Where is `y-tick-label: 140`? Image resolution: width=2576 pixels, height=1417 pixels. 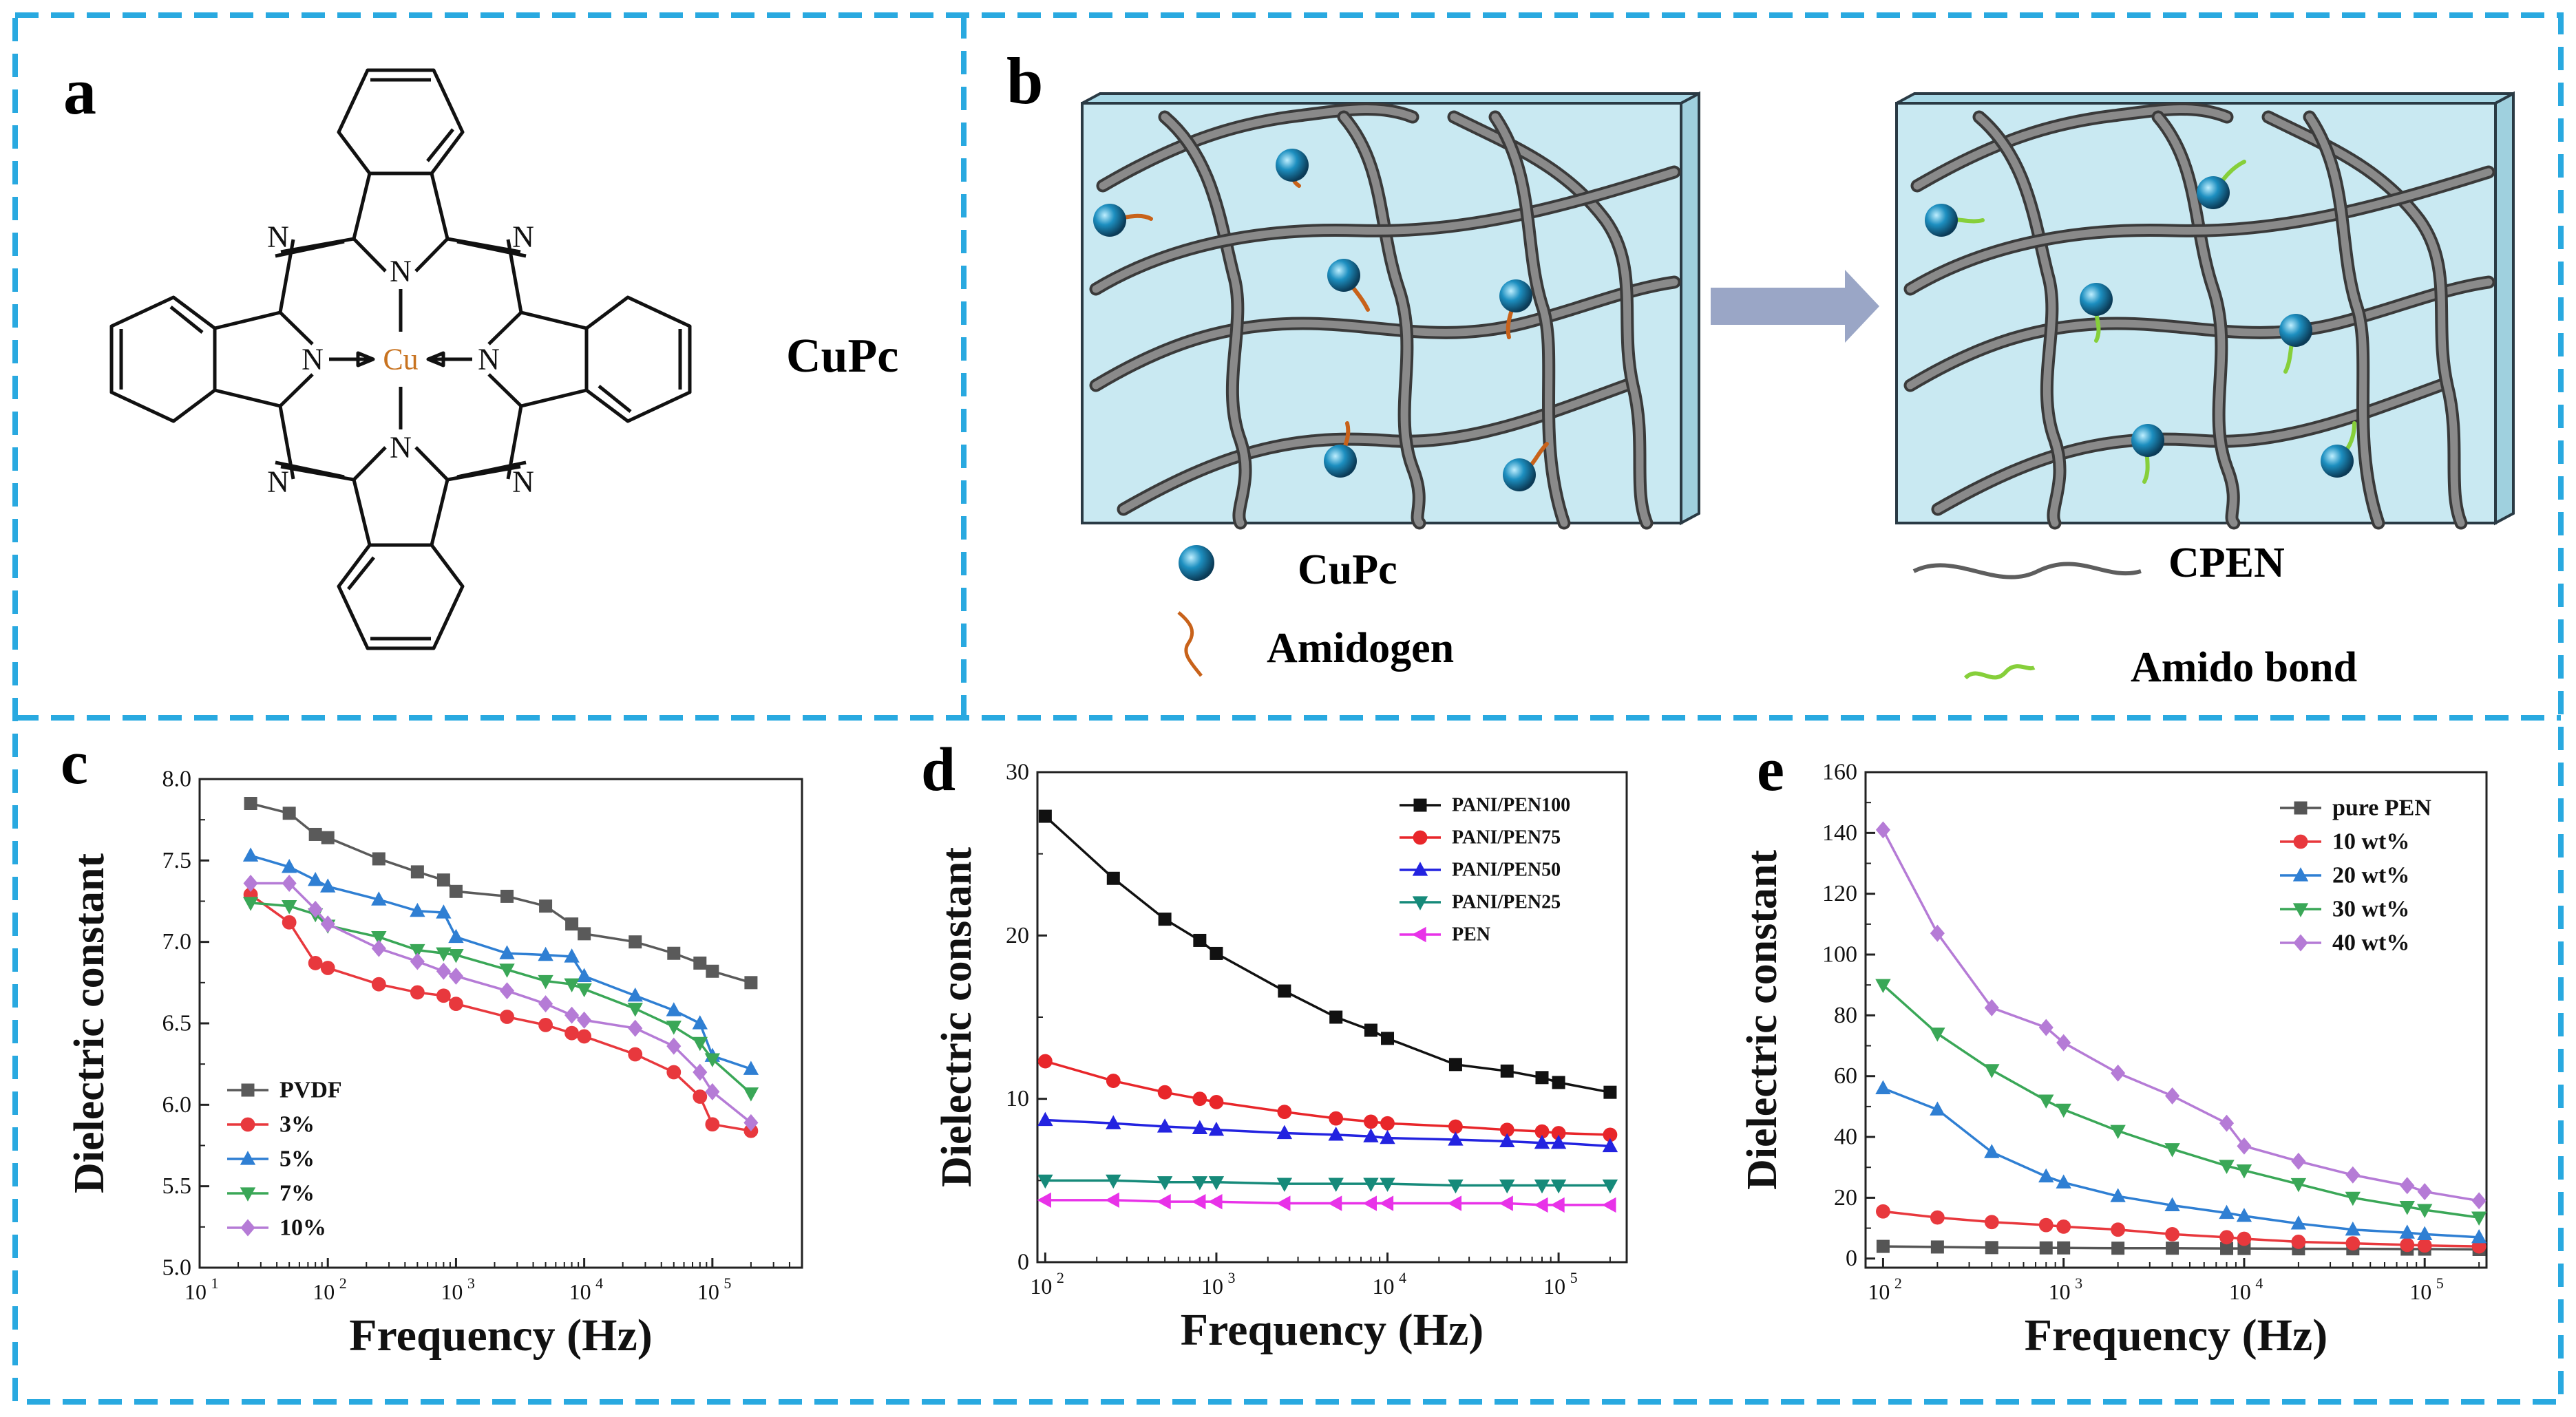 y-tick-label: 140 is located at coordinates (1840, 833).